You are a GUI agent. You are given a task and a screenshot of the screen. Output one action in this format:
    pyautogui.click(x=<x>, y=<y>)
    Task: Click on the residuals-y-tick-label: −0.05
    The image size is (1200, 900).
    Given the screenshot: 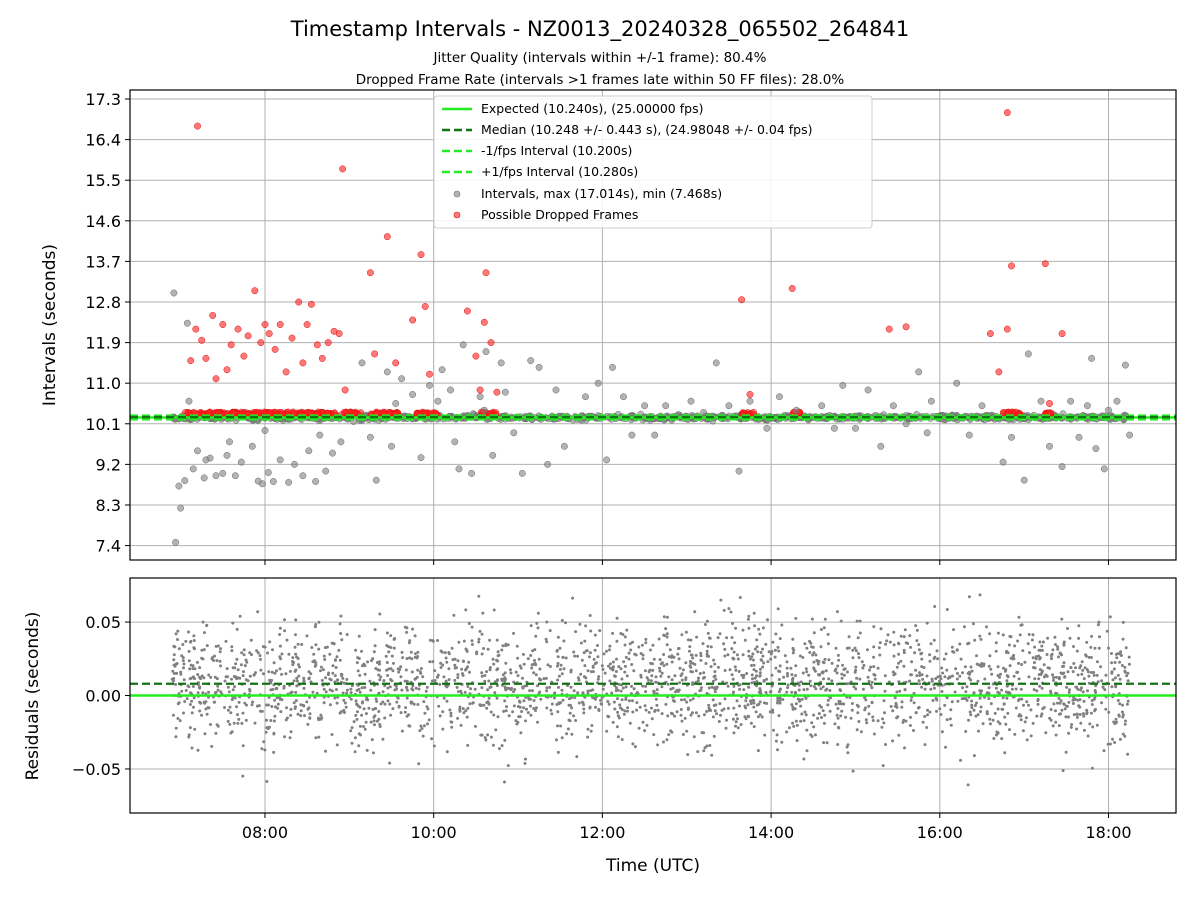 What is the action you would take?
    pyautogui.click(x=96, y=769)
    